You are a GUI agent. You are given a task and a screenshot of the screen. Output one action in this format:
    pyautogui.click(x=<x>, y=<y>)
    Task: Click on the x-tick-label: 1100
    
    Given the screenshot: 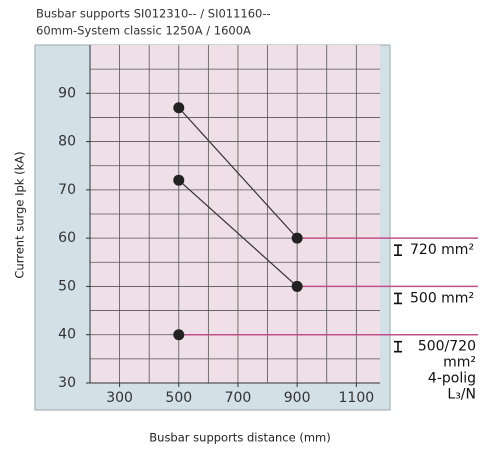 What is the action you would take?
    pyautogui.click(x=357, y=398)
    